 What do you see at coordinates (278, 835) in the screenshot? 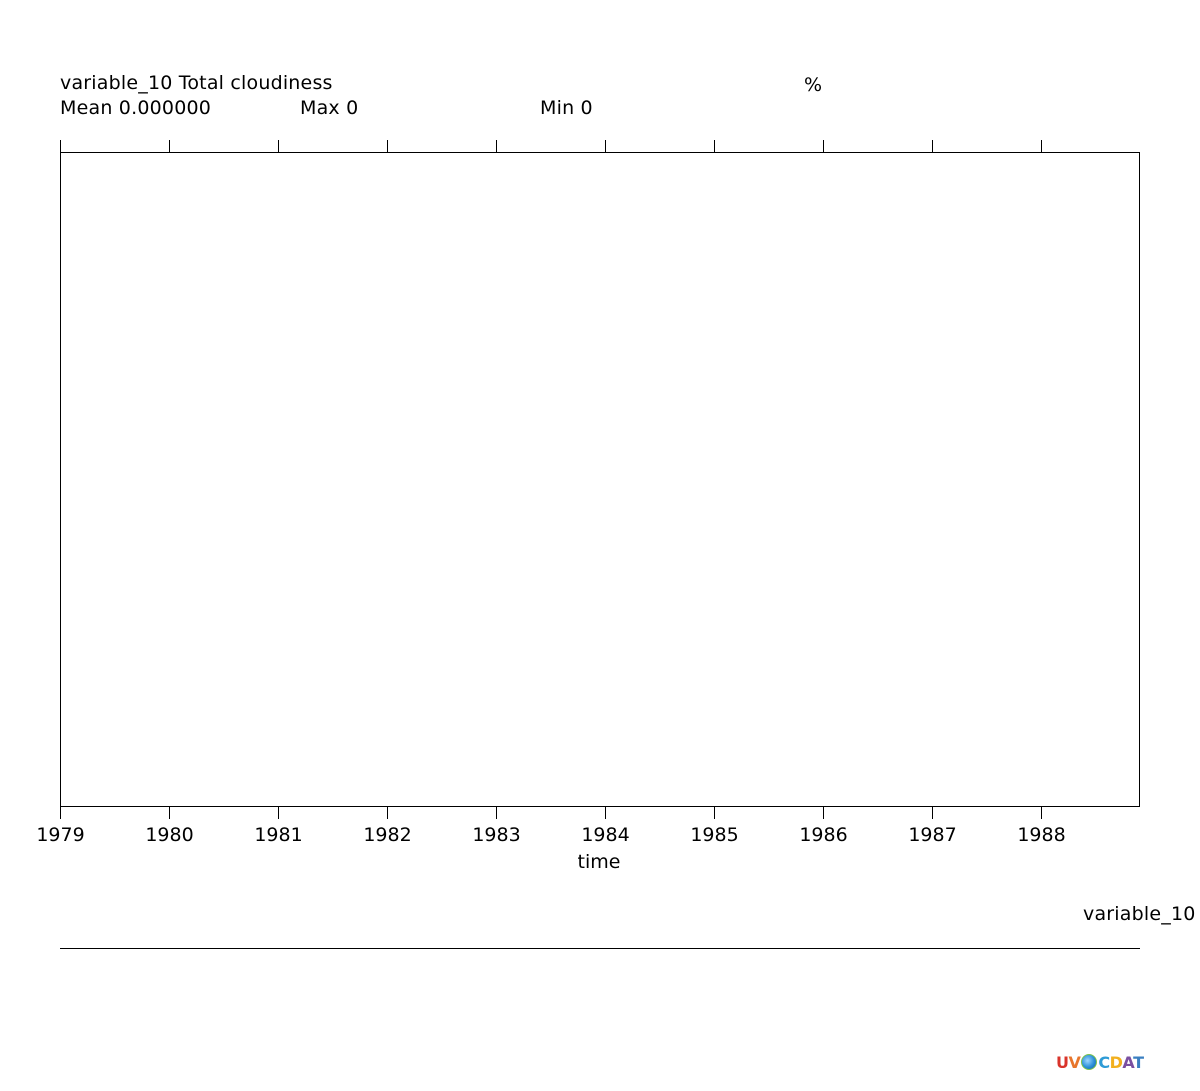
I see `x-tick-label-1981: 1981` at bounding box center [278, 835].